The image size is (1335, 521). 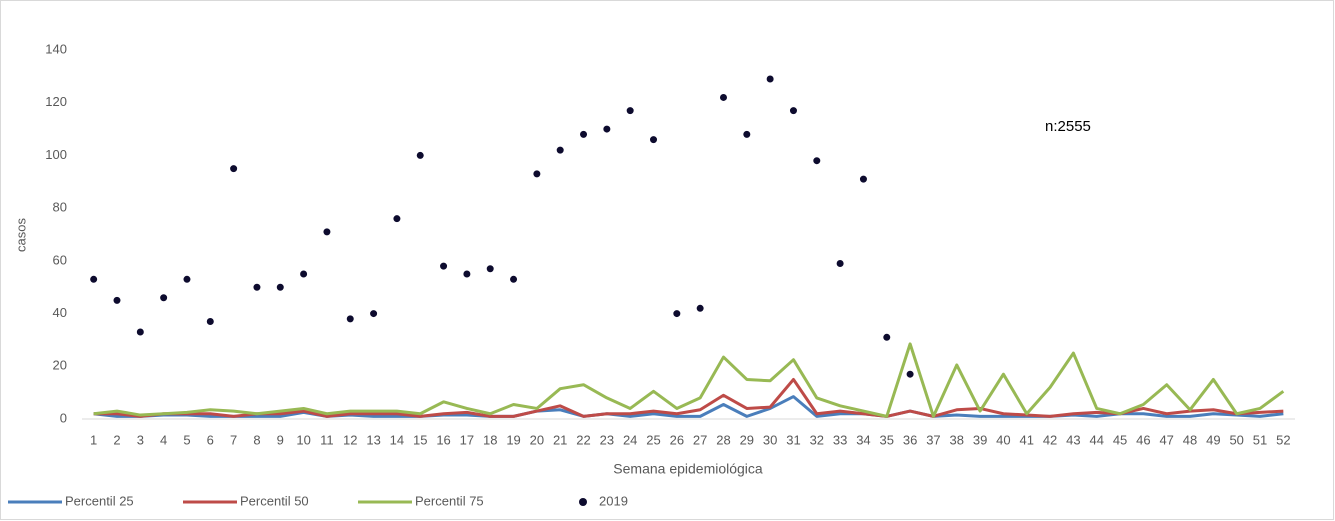 What do you see at coordinates (1120, 439) in the screenshot?
I see `x-tick-label: 45` at bounding box center [1120, 439].